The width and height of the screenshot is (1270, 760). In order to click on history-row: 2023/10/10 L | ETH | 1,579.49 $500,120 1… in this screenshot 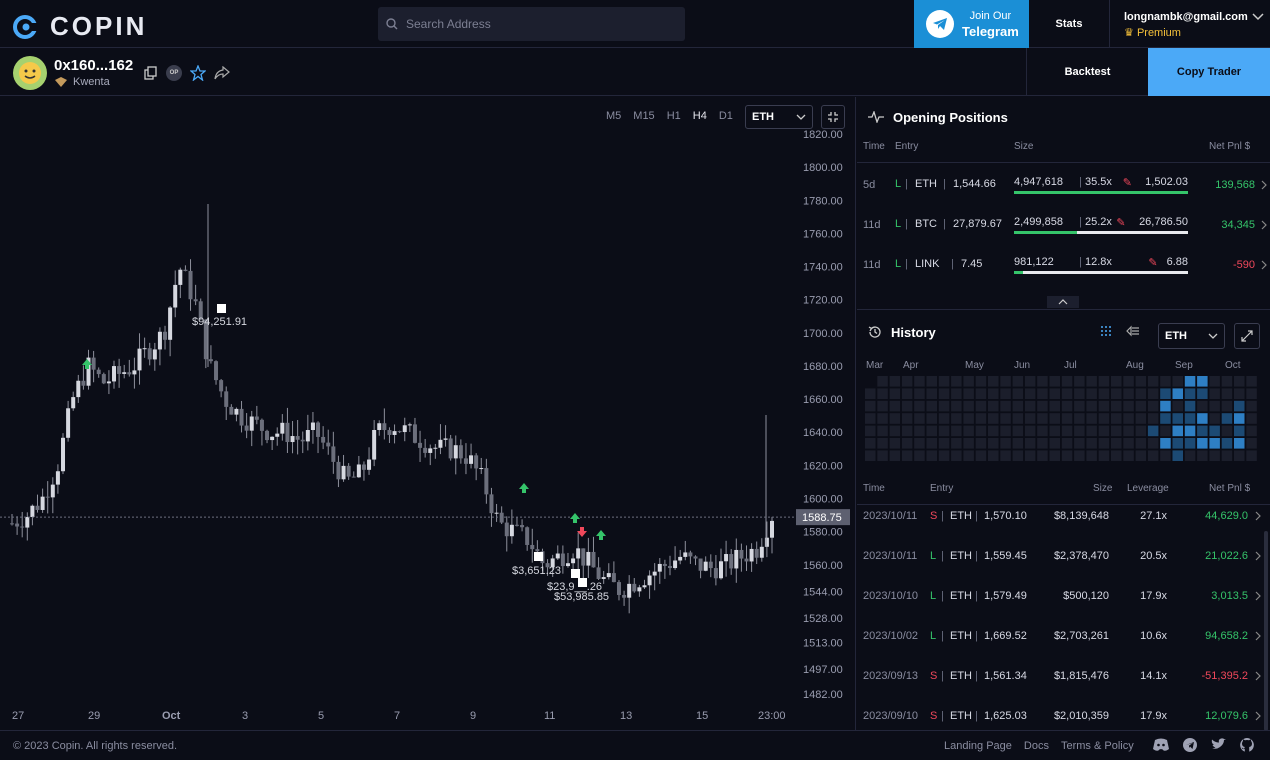, I will do `click(1063, 610)`.